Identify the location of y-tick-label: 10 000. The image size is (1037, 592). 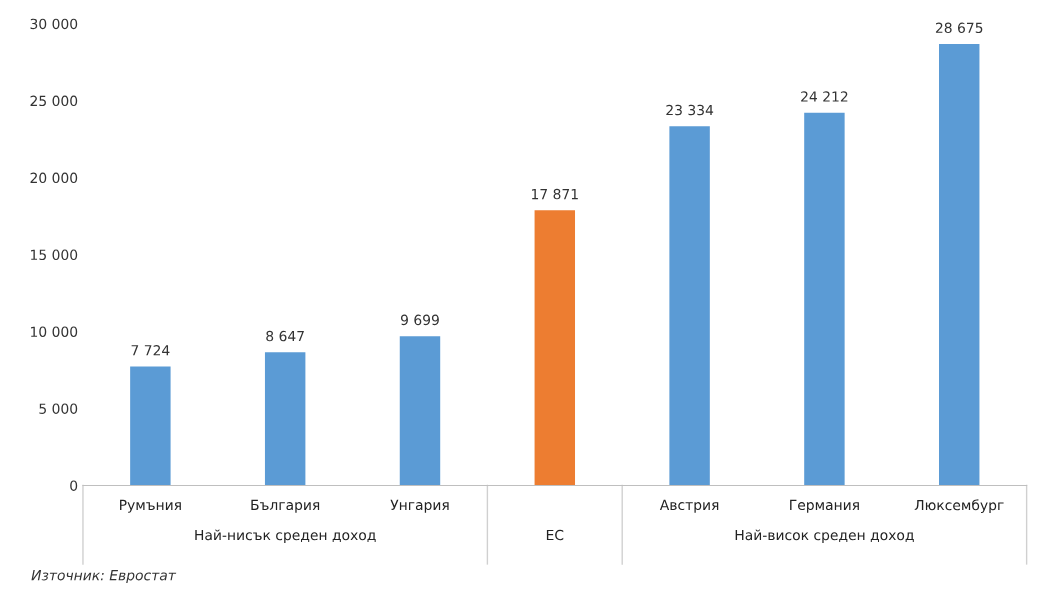
(54, 331).